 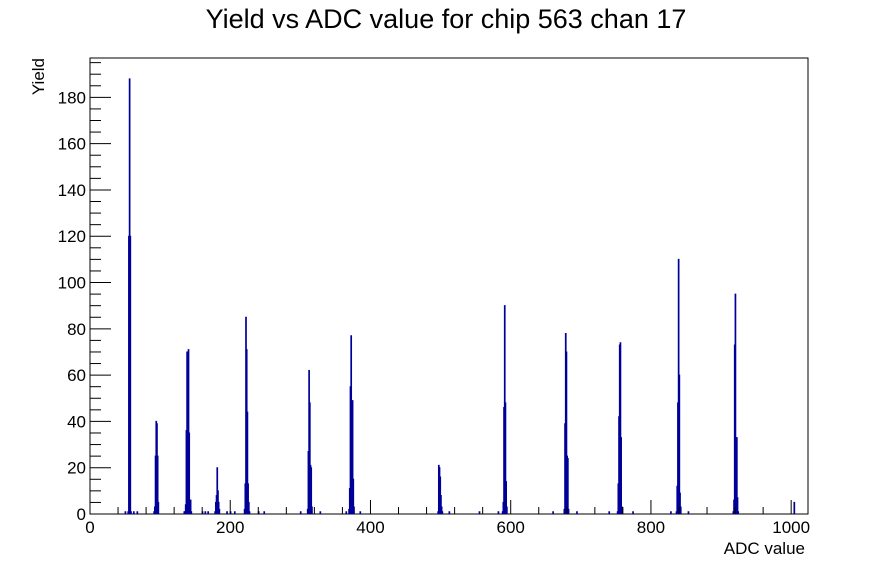 What do you see at coordinates (791, 527) in the screenshot?
I see `x-tick-label: 1000` at bounding box center [791, 527].